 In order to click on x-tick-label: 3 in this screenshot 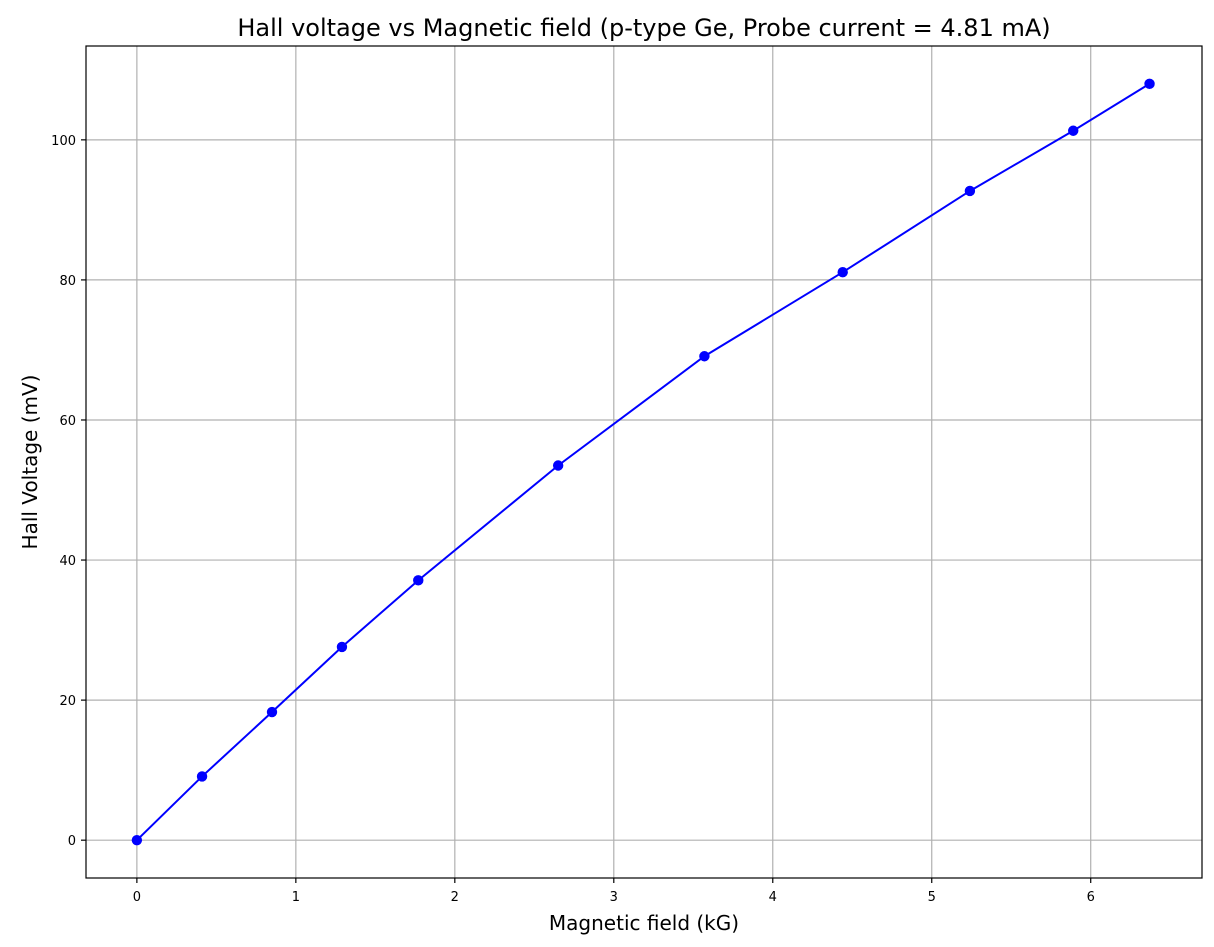, I will do `click(614, 897)`.